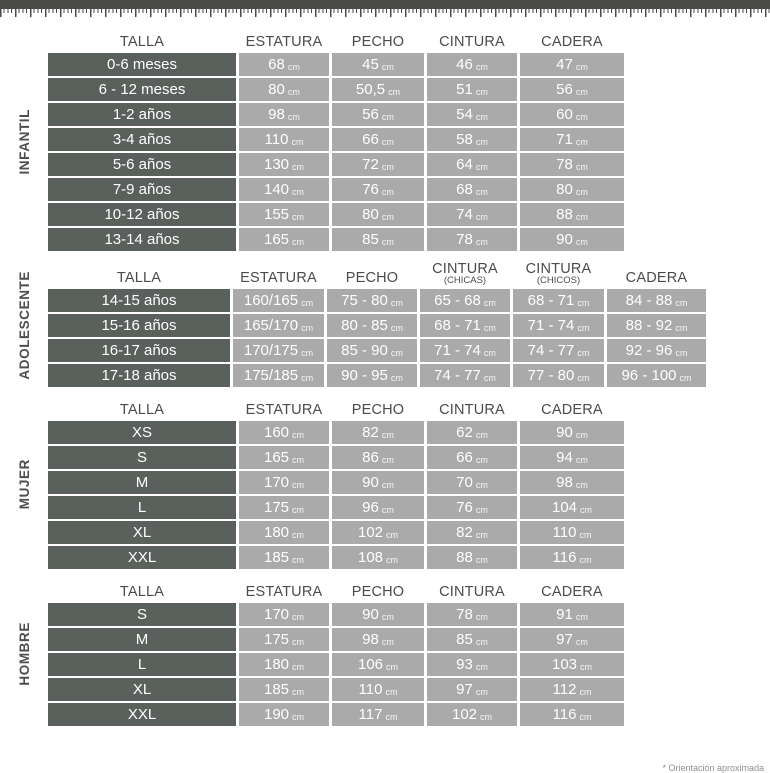 The width and height of the screenshot is (770, 773). I want to click on measurement-value: 140, so click(276, 189).